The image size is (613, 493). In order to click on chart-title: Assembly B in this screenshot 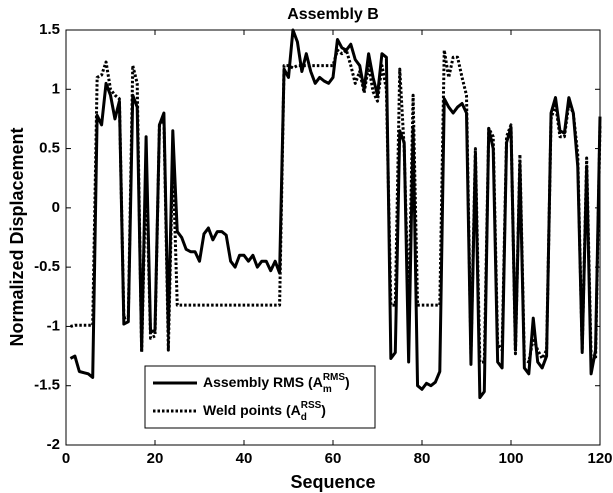, I will do `click(333, 14)`.